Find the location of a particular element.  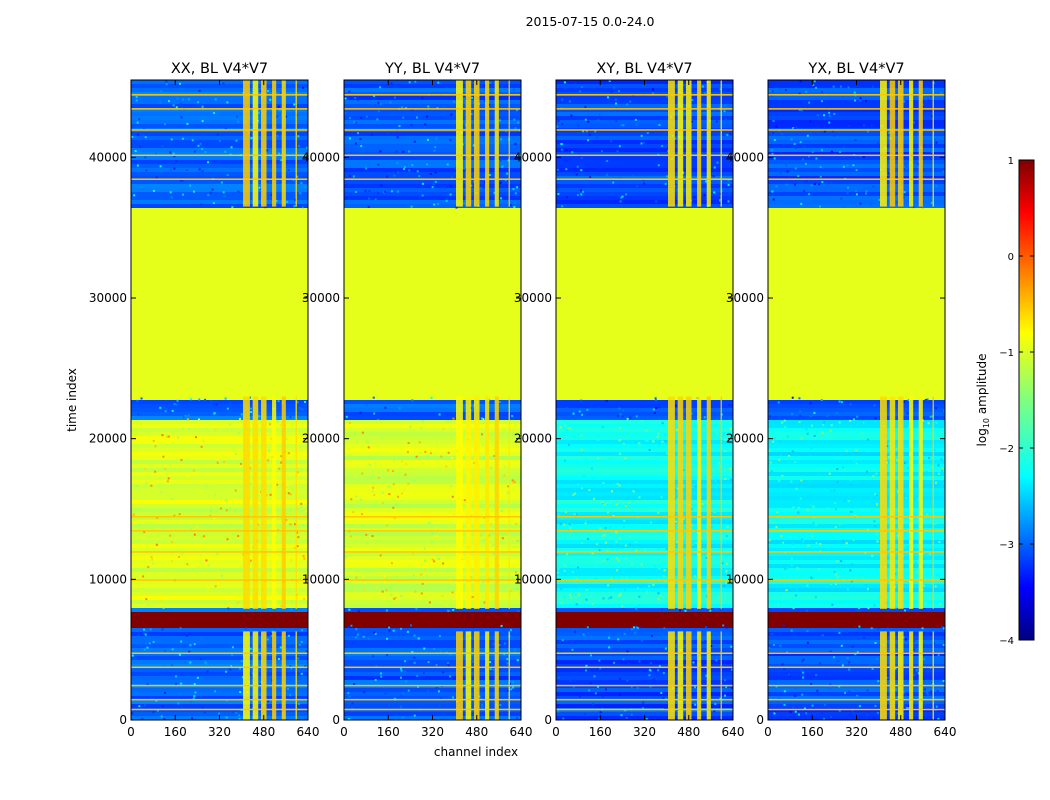

colorbar-tick-label: −1 is located at coordinates (1006, 353).